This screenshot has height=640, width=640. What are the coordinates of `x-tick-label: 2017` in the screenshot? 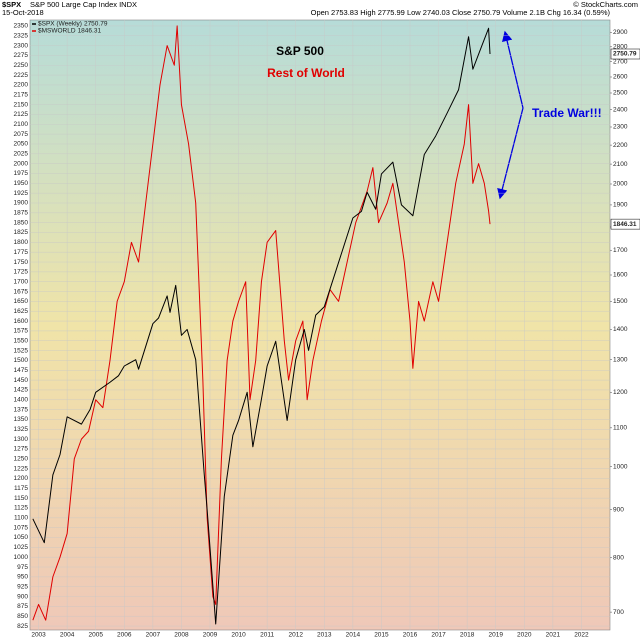 It's located at (438, 635).